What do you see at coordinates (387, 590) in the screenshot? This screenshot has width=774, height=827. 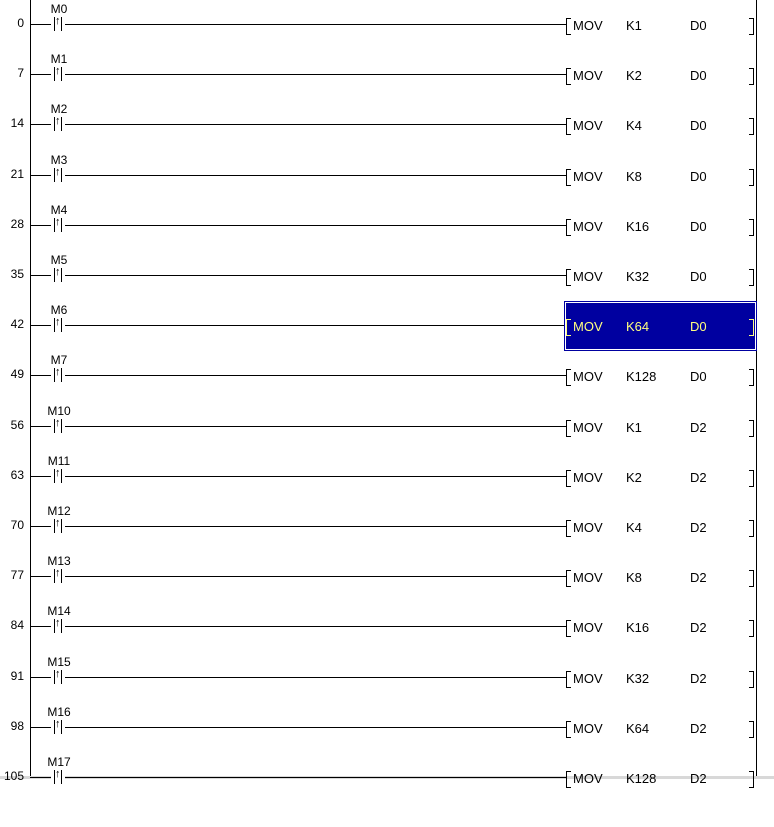 I see `ladder-rung: 77 M13 ↑ MOV K8 D2` at bounding box center [387, 590].